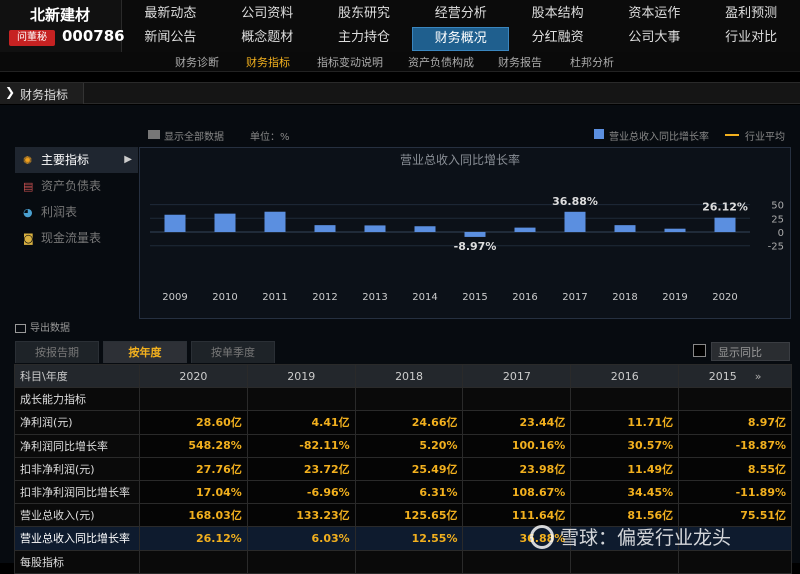 The height and width of the screenshot is (574, 800). Describe the element at coordinates (557, 37) in the screenshot. I see `nav-tab-r2-4: 分红融资` at that location.